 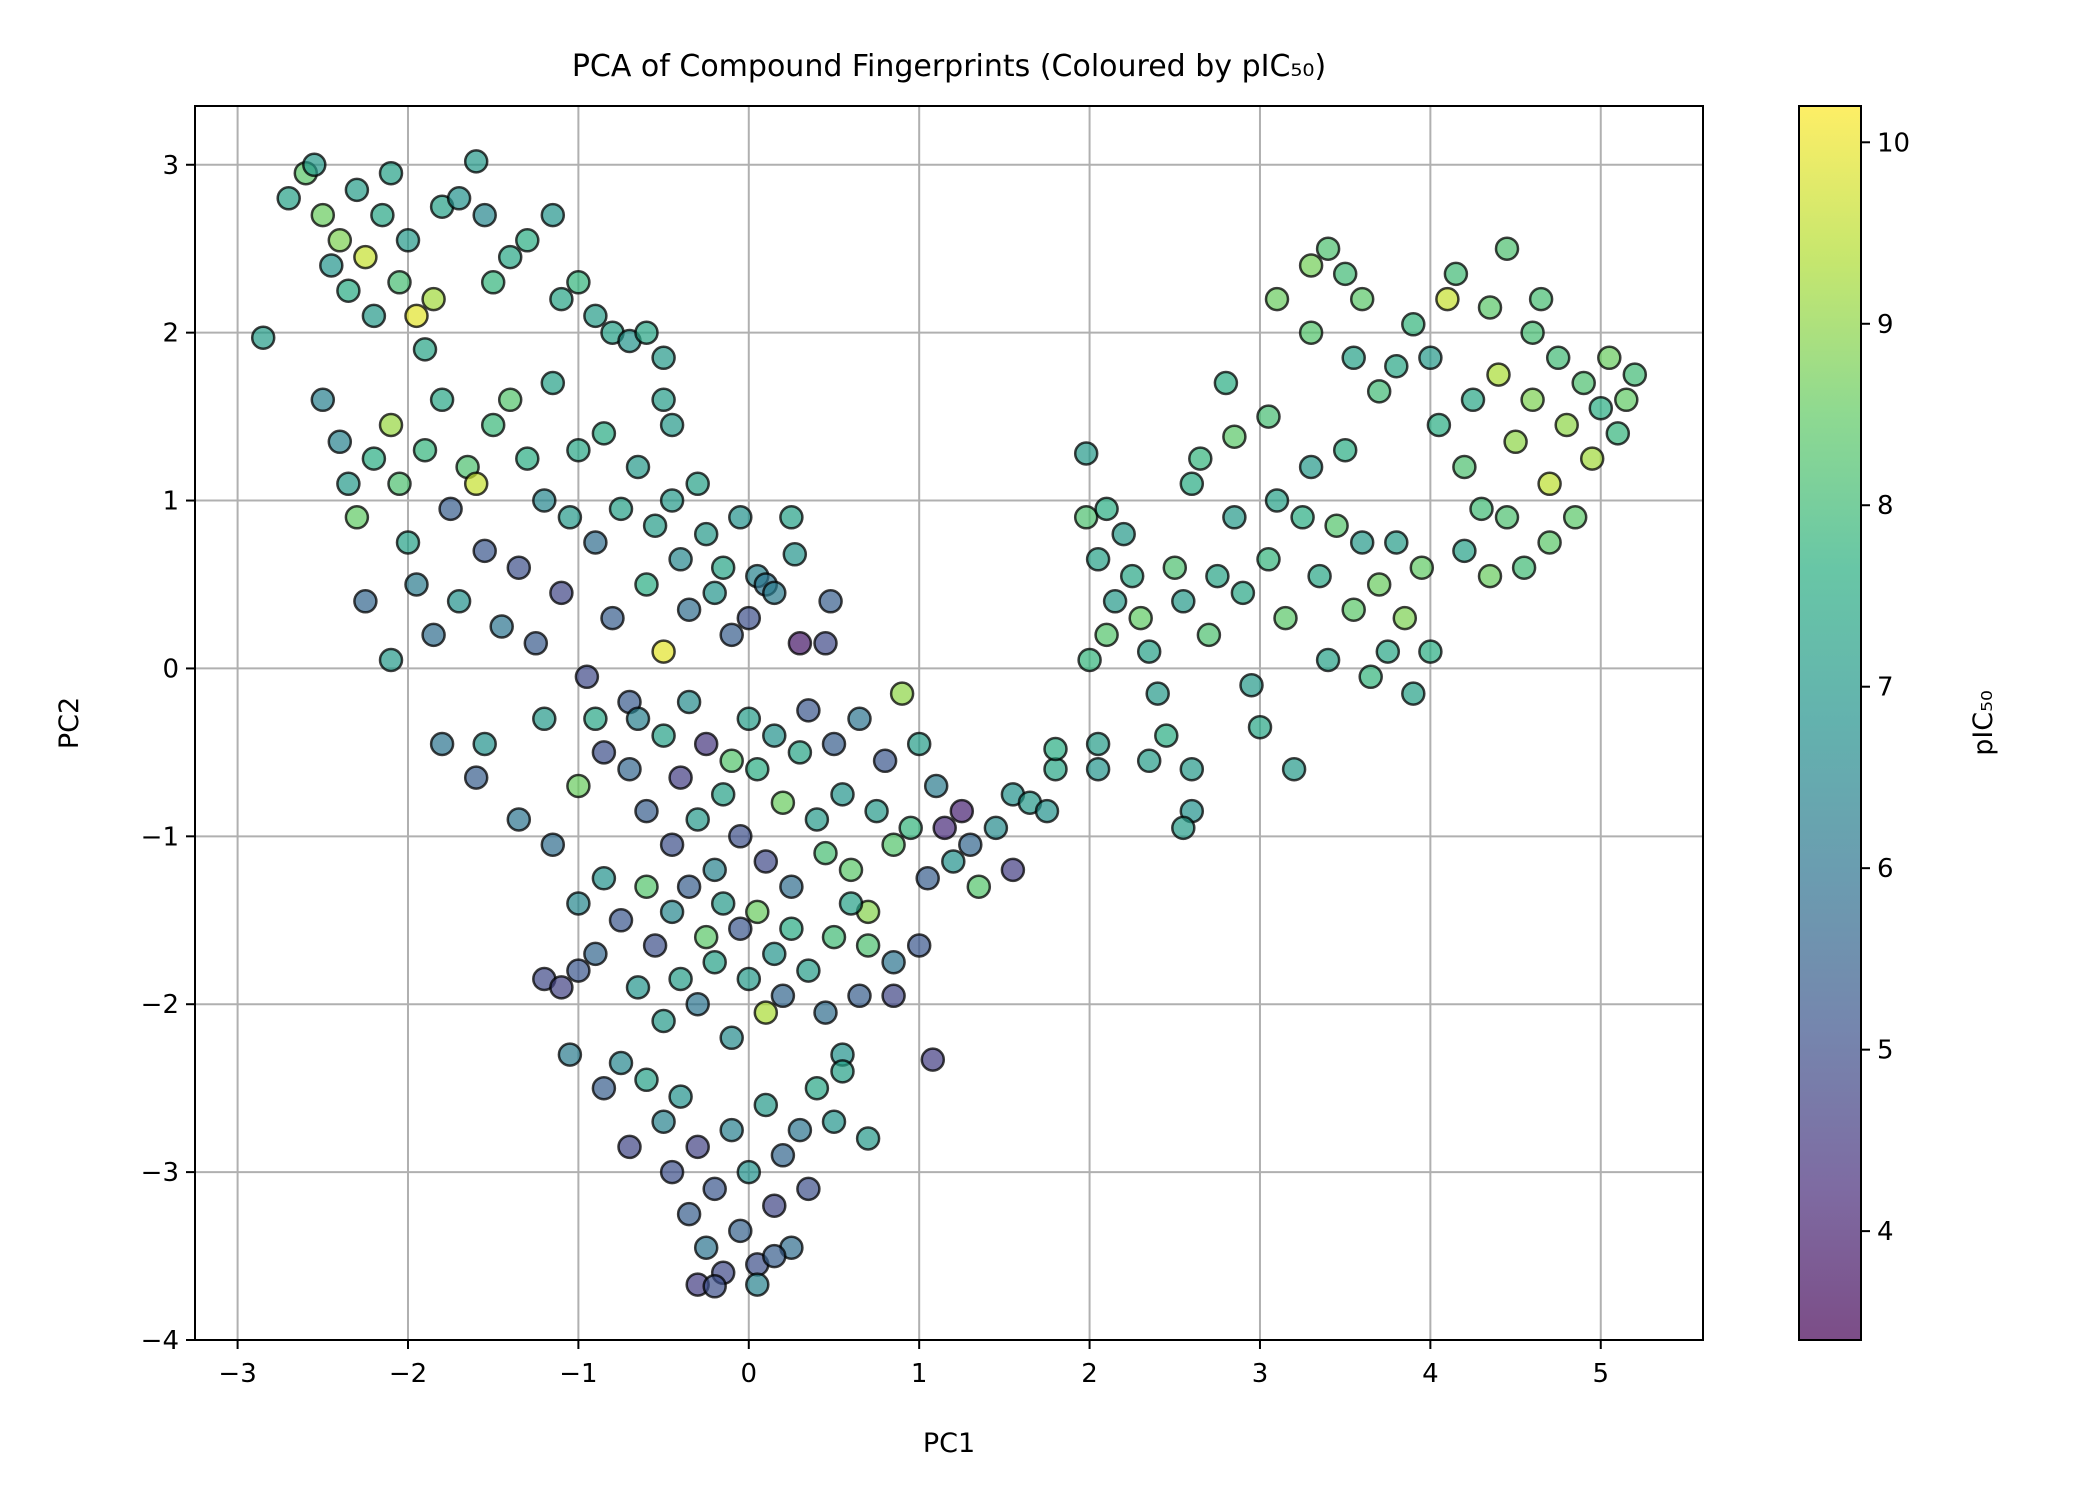 I want to click on colorbar-label: pIC₅₀, so click(x=1983, y=723).